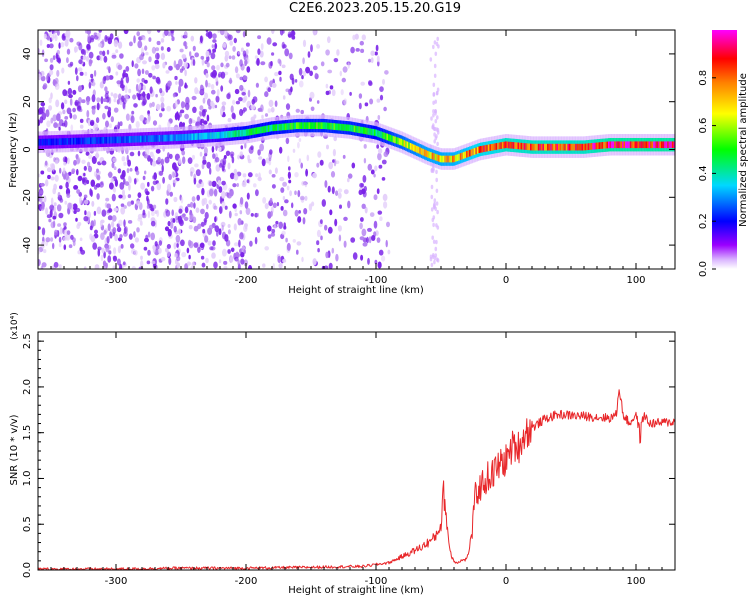 This screenshot has width=750, height=600. Describe the element at coordinates (703, 78) in the screenshot. I see `colorbar-tick-label: 0.8` at that location.